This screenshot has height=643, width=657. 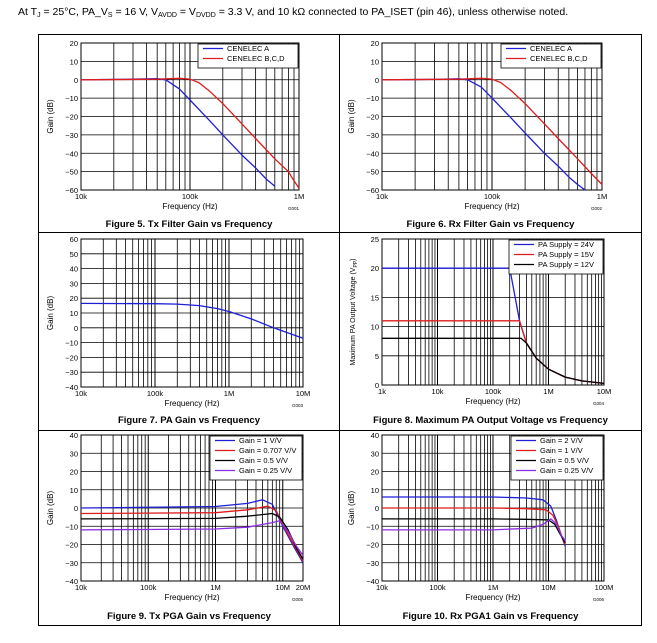 I want to click on x-tick-label: 20M, so click(x=303, y=587).